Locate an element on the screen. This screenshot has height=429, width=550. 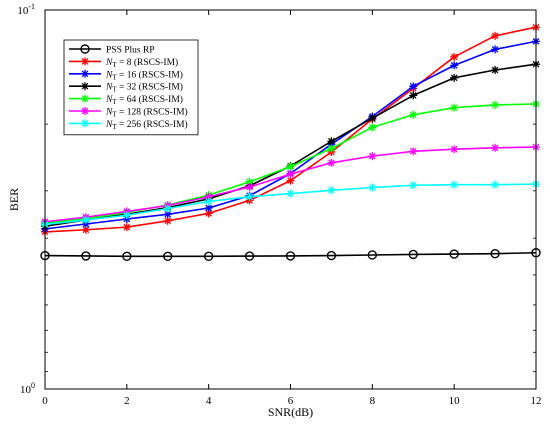
legend-entry-2: NT = 16 (RSCS-IM) is located at coordinates (126, 75).